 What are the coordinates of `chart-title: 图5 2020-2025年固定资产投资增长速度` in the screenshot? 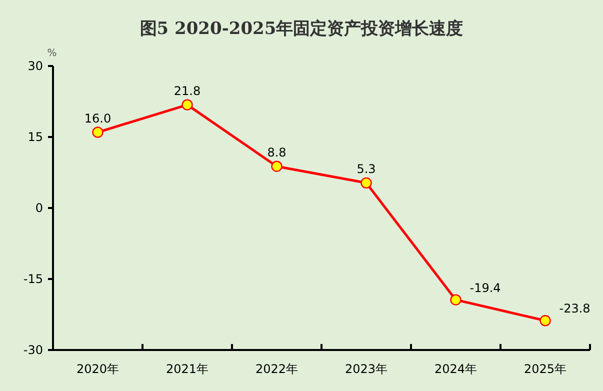 It's located at (302, 29).